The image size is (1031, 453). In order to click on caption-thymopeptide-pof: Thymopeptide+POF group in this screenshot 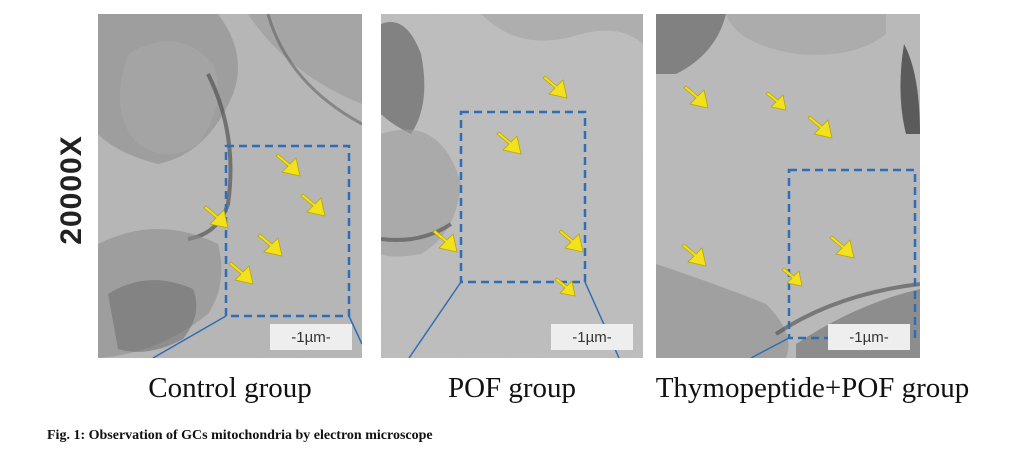, I will do `click(812, 388)`.